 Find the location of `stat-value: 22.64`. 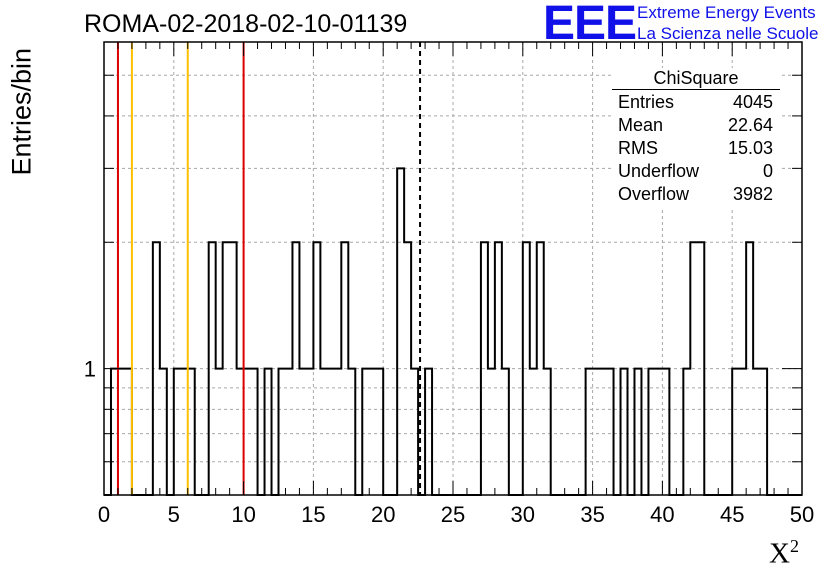

stat-value: 22.64 is located at coordinates (750, 125).